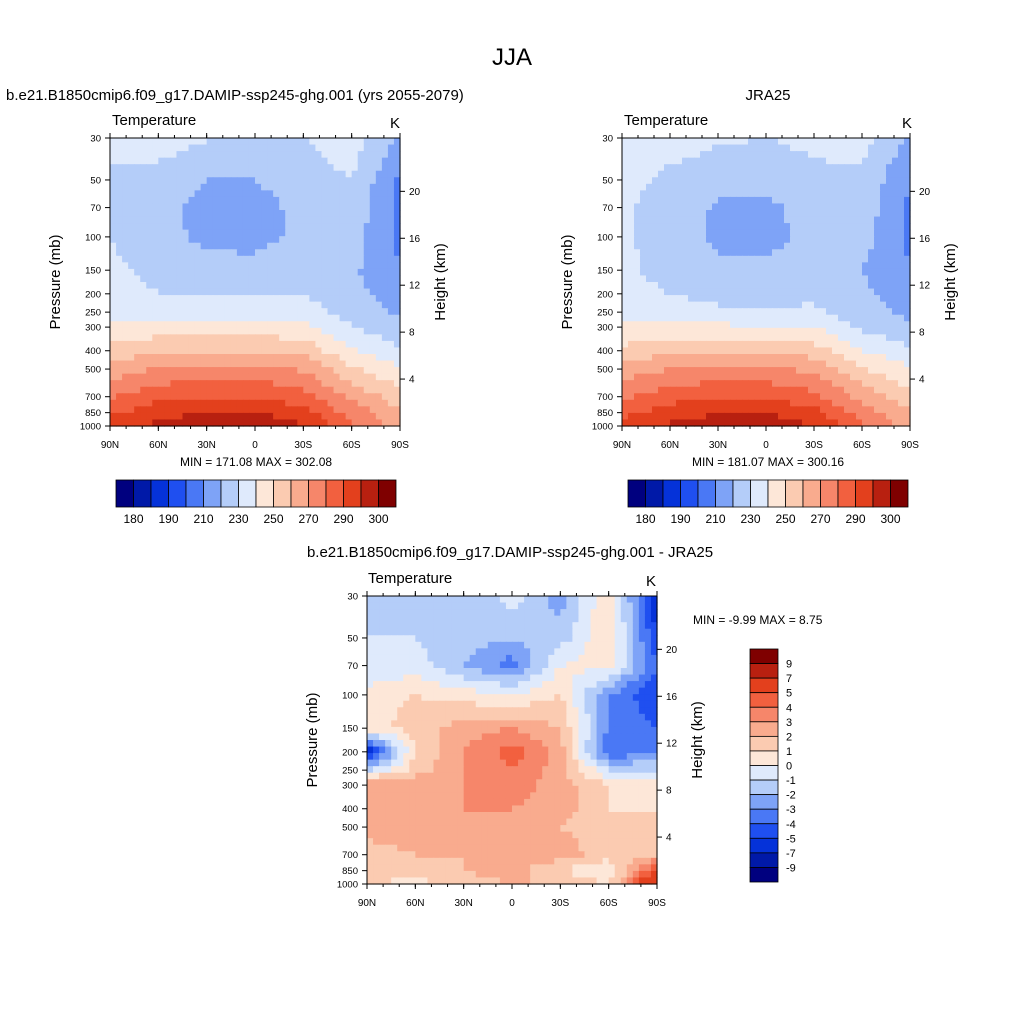 This screenshot has width=1024, height=1024. What do you see at coordinates (922, 333) in the screenshot?
I see `z-tick-label-obs: 8` at bounding box center [922, 333].